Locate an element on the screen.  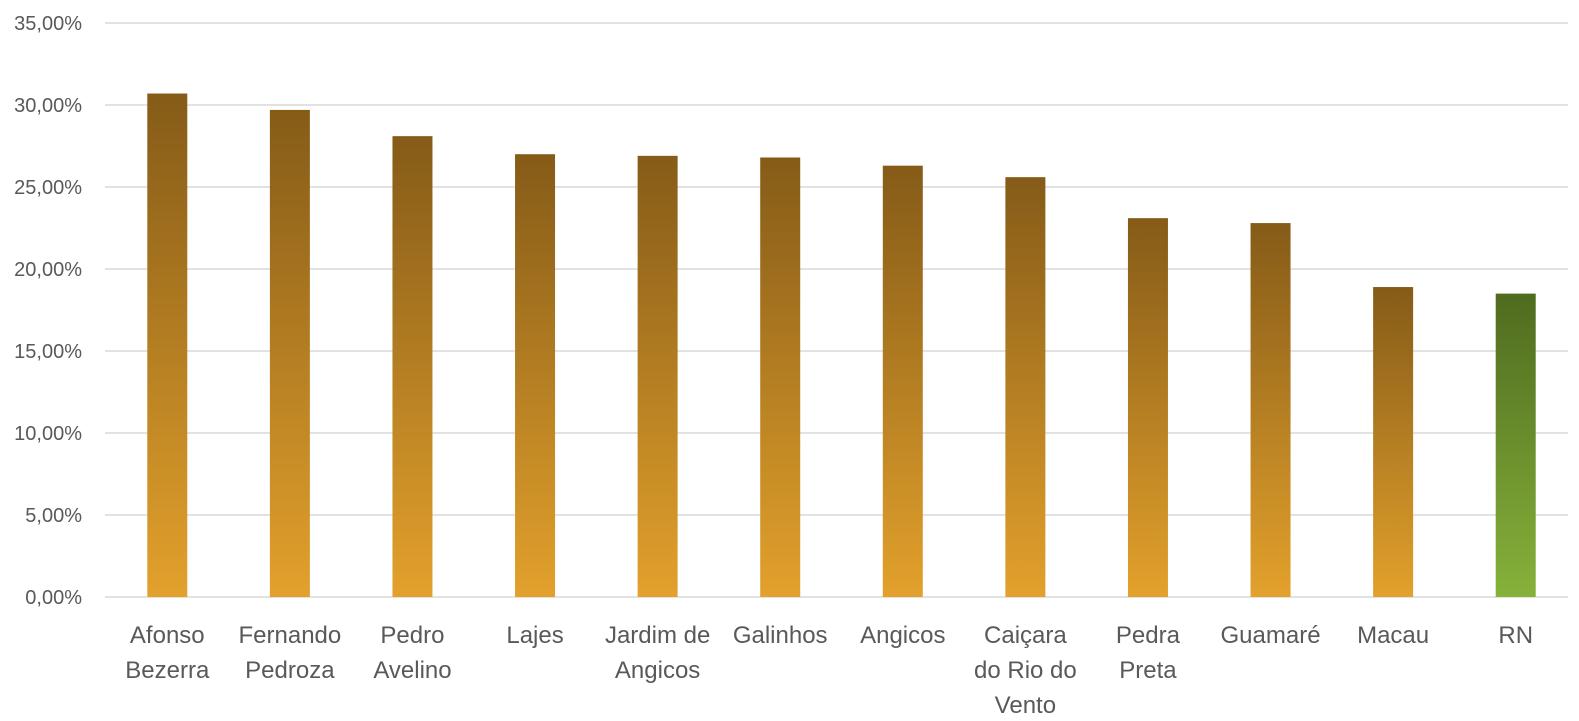
x-tick-label: Angicos is located at coordinates (902, 635).